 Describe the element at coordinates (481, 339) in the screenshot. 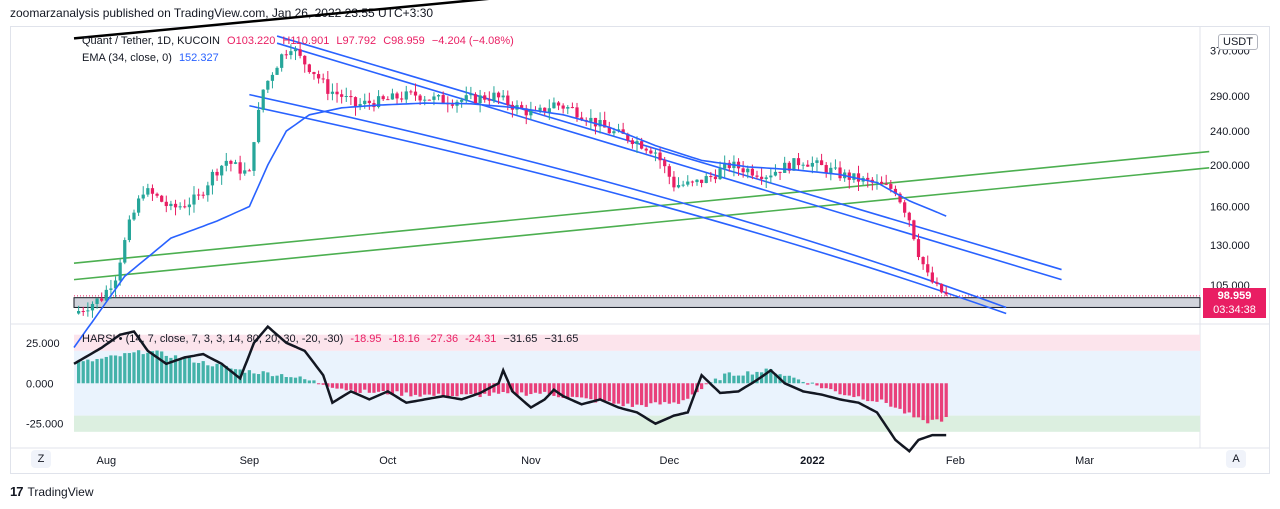

I see `harsi-value-4: -24.31` at that location.